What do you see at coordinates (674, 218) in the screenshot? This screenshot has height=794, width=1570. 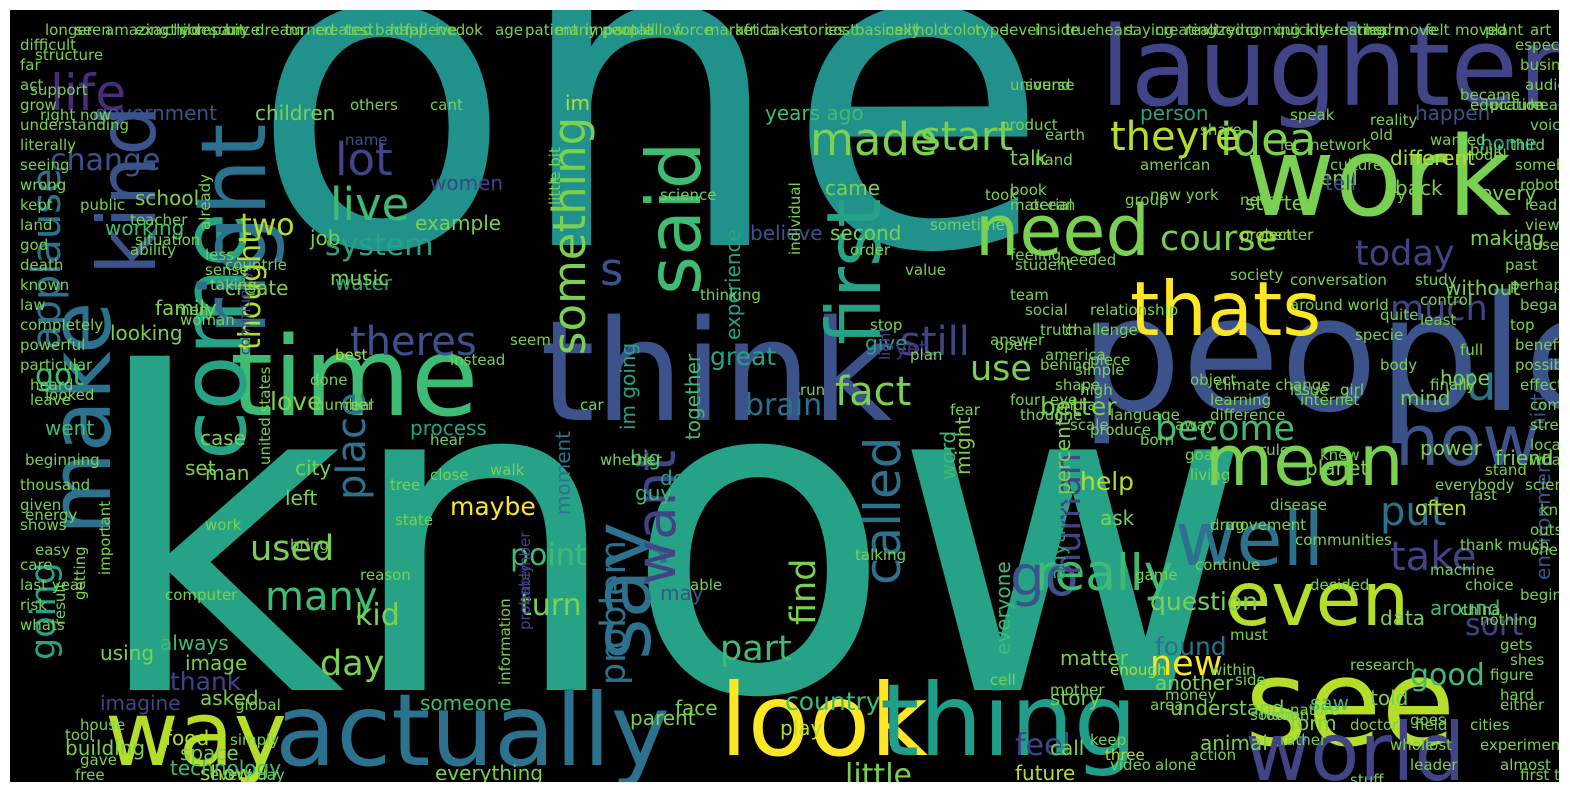 I see `word-said: said` at bounding box center [674, 218].